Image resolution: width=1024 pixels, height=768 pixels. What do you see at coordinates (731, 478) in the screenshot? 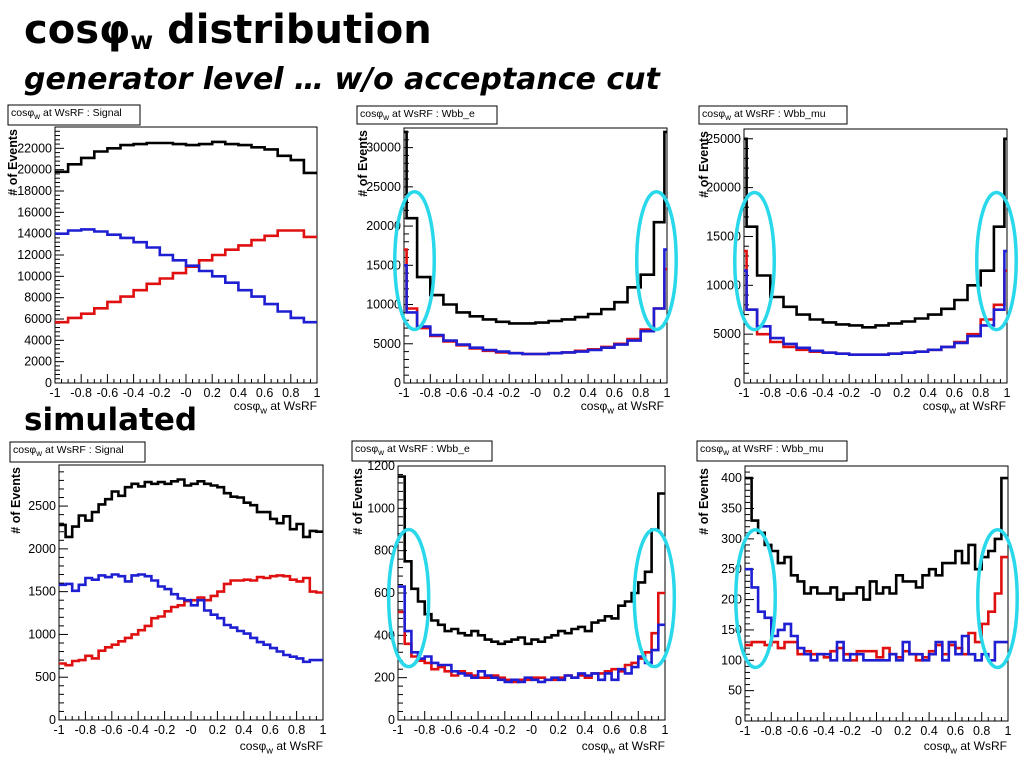
I see `y-tick-label: 400` at bounding box center [731, 478].